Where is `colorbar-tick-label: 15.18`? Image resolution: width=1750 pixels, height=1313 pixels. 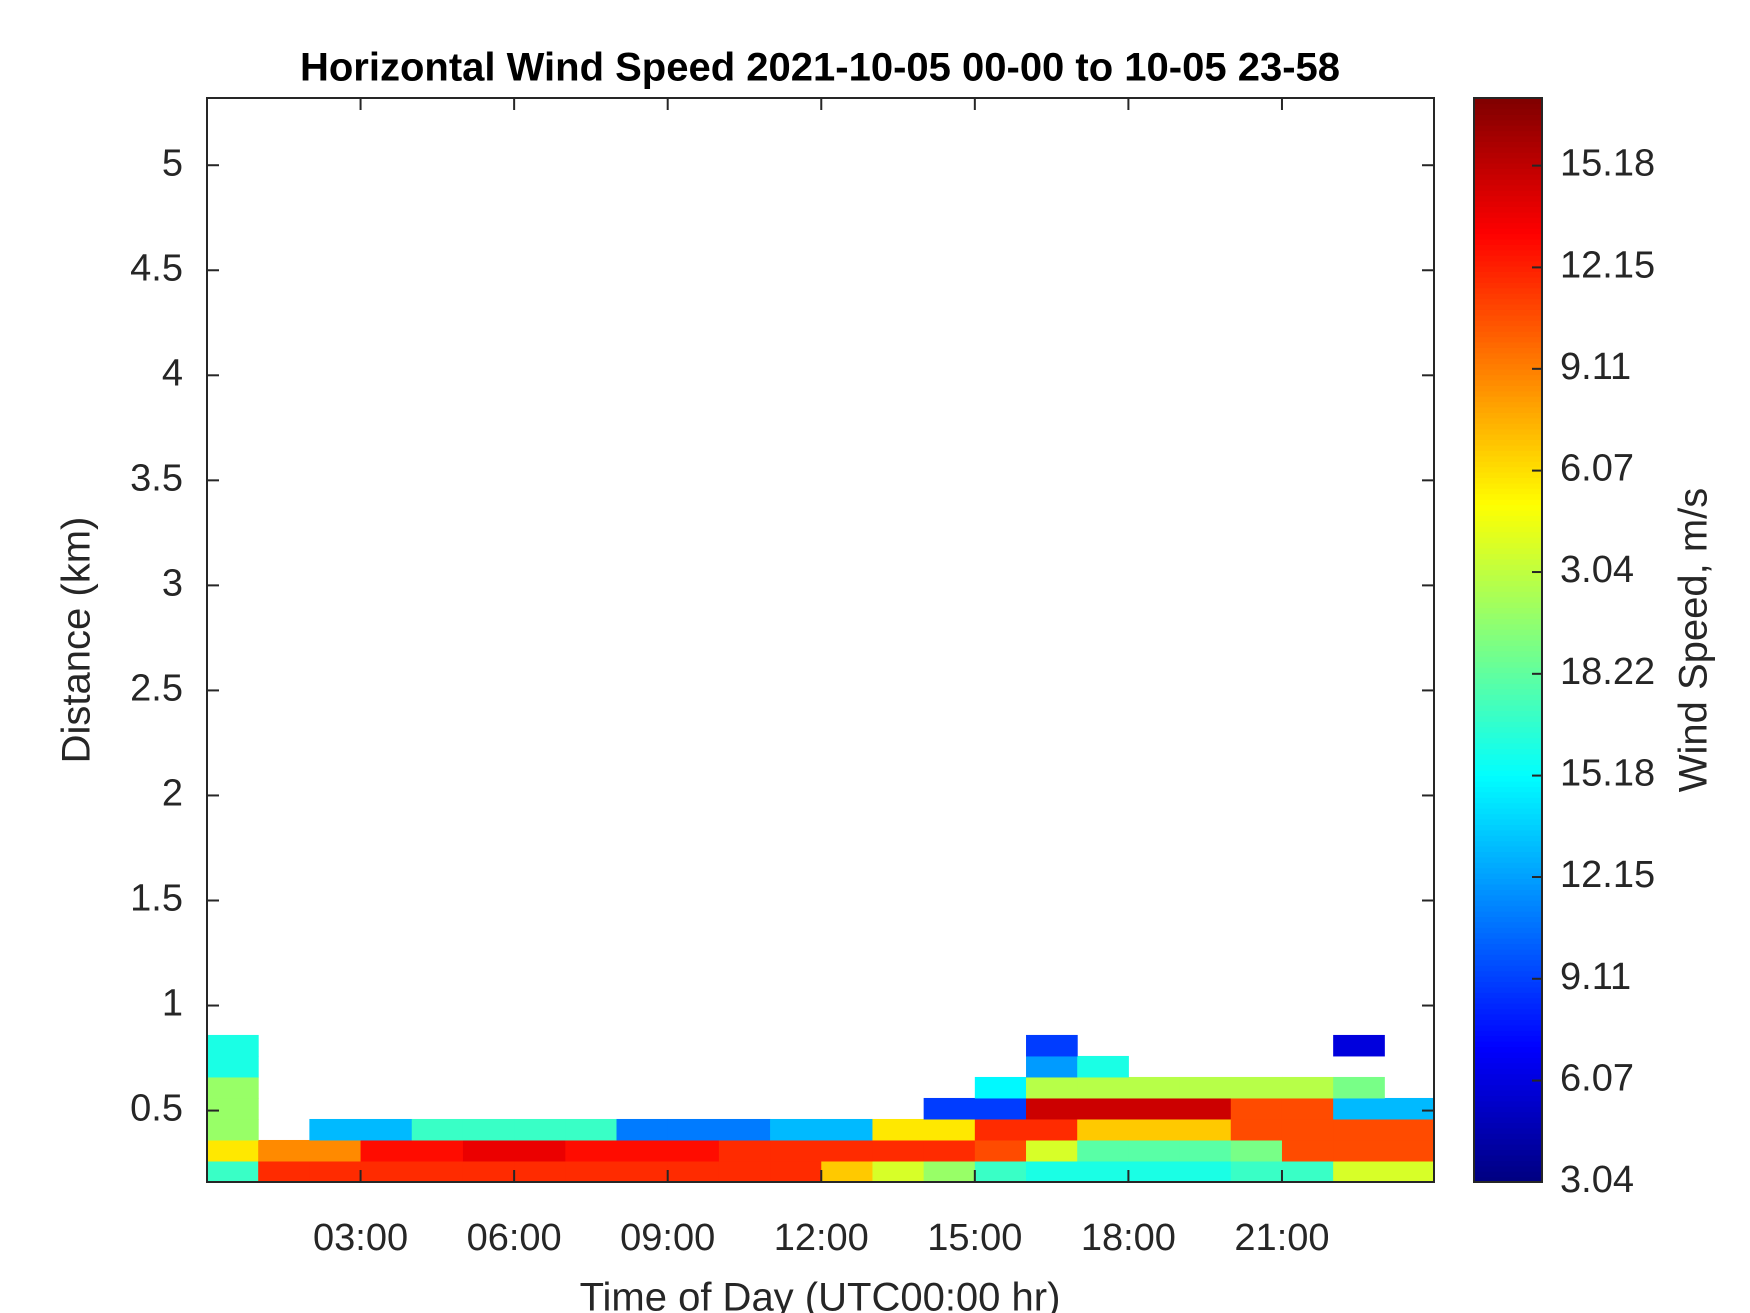
colorbar-tick-label: 15.18 is located at coordinates (1607, 774).